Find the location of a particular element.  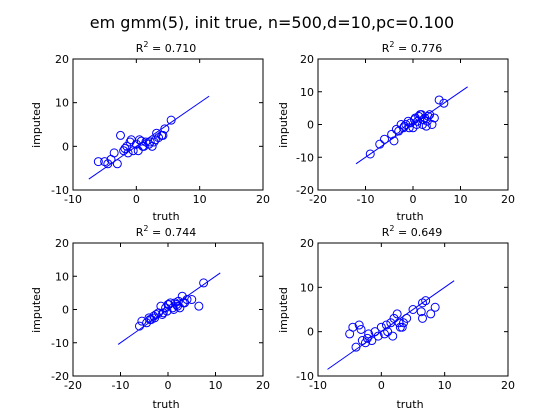

subplot-title: R2 = 0.649 is located at coordinates (412, 231).